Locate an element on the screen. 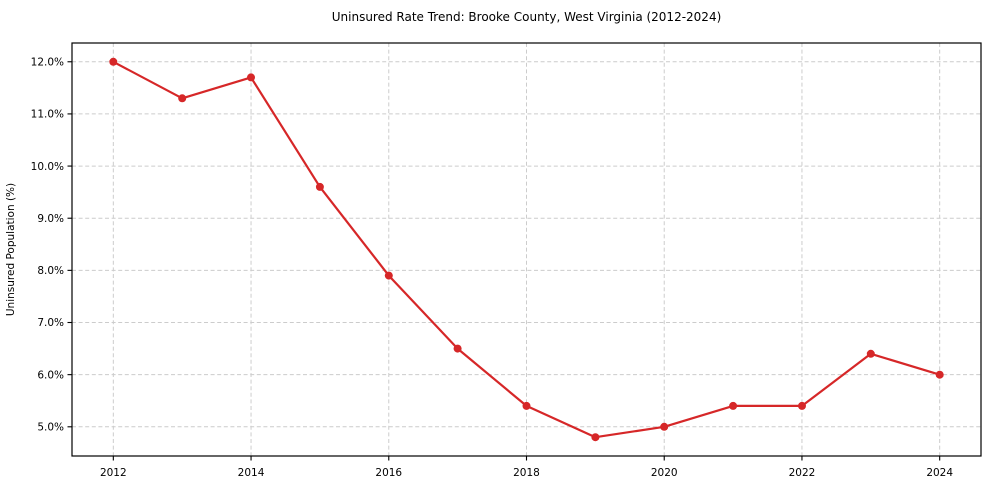 Image resolution: width=989 pixels, height=490 pixels. y-tick-label: 5.0% is located at coordinates (50, 427).